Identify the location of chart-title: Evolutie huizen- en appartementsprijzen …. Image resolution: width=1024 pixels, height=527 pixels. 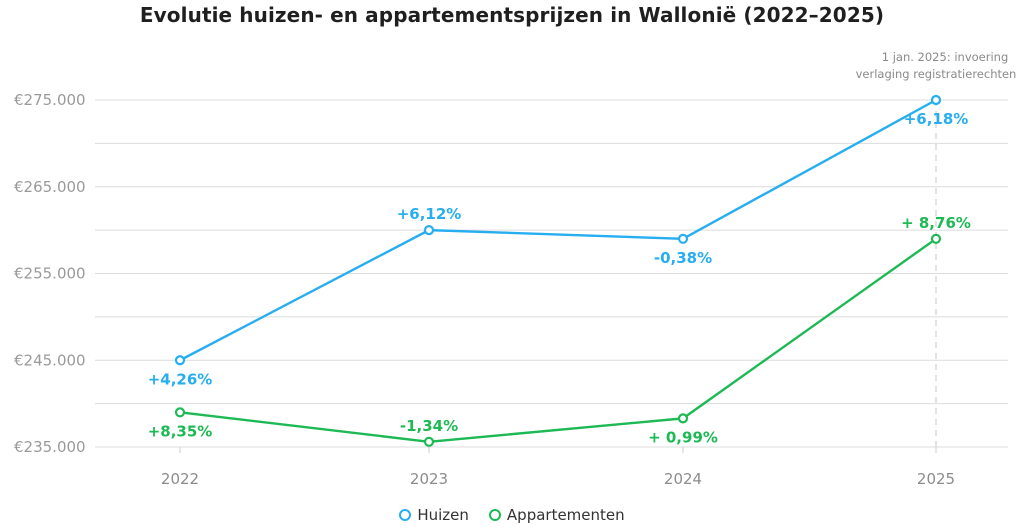
(512, 15).